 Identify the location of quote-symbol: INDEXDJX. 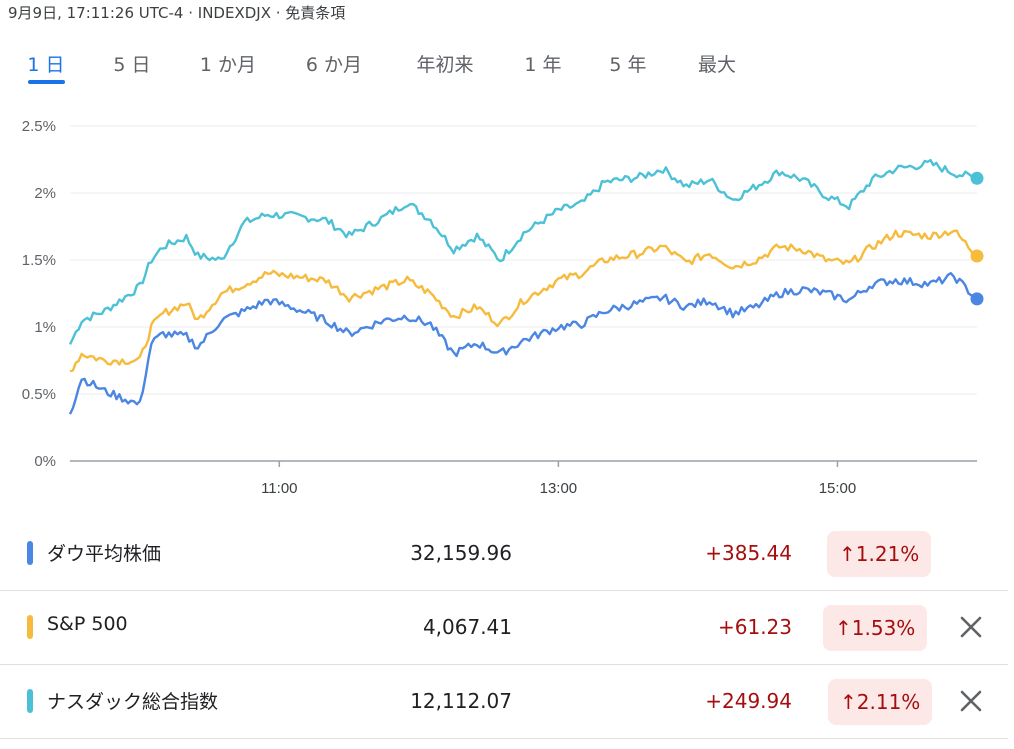
(234, 13).